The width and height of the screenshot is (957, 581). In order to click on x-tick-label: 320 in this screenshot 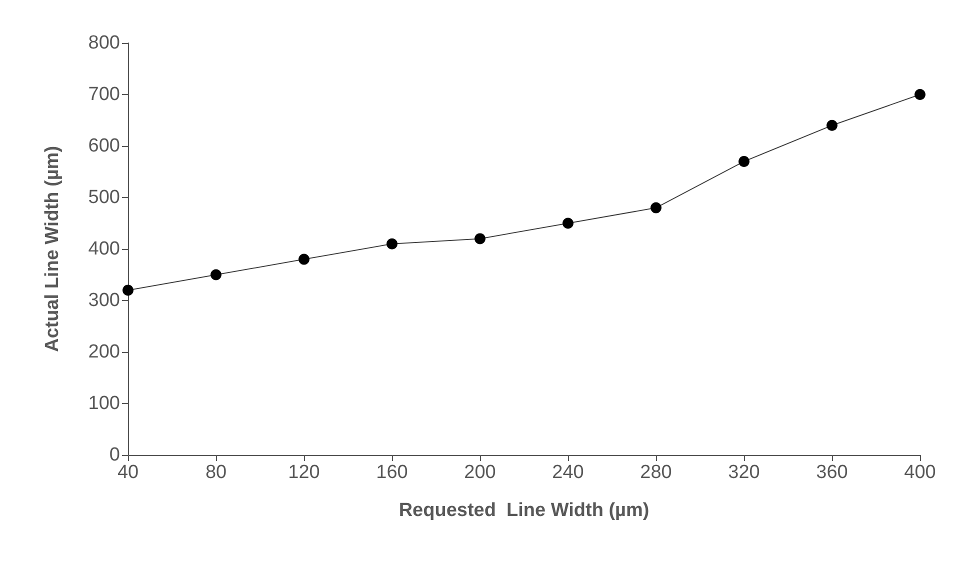, I will do `click(744, 472)`.